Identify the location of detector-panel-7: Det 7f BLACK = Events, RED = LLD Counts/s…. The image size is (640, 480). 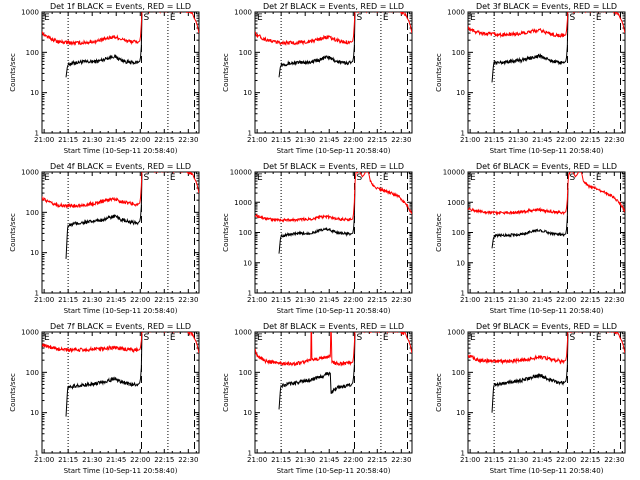
(104, 398).